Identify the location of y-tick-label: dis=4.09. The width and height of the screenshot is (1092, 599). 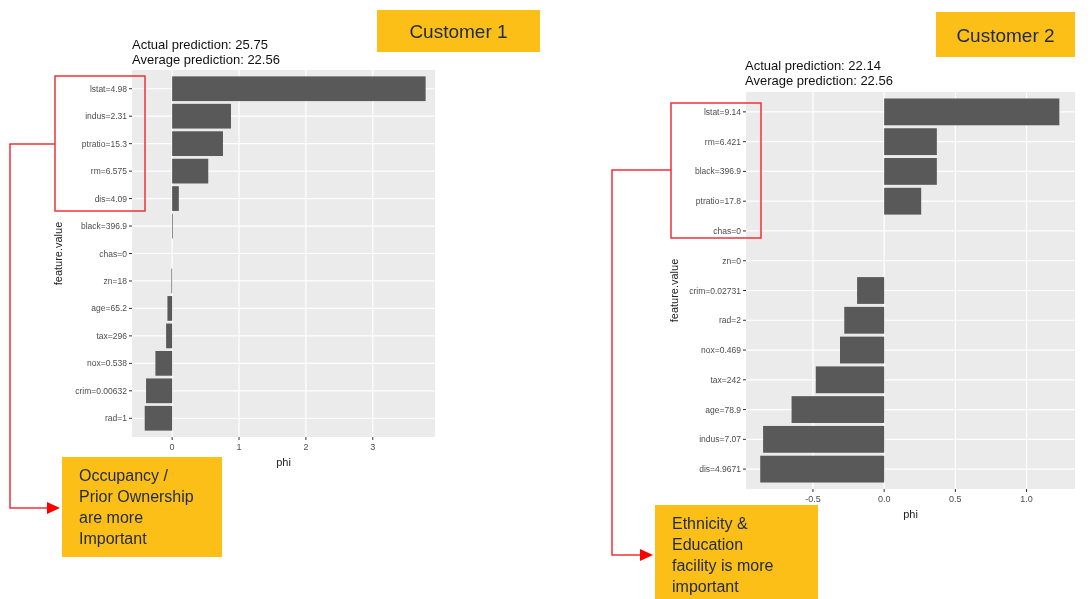
(111, 198).